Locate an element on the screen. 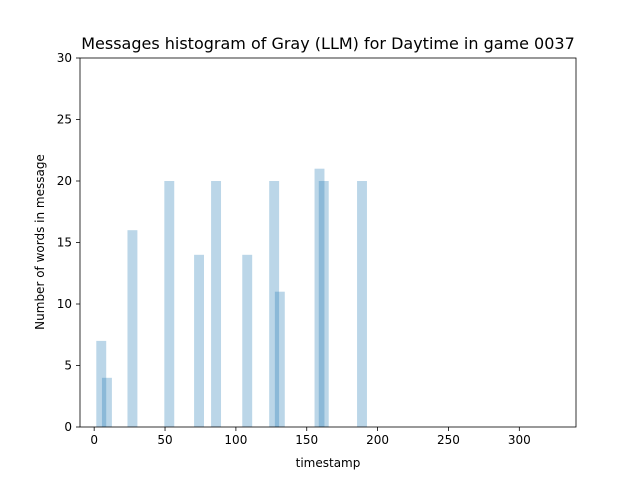 This screenshot has width=640, height=480. y-tick-label: 25 is located at coordinates (64, 120).